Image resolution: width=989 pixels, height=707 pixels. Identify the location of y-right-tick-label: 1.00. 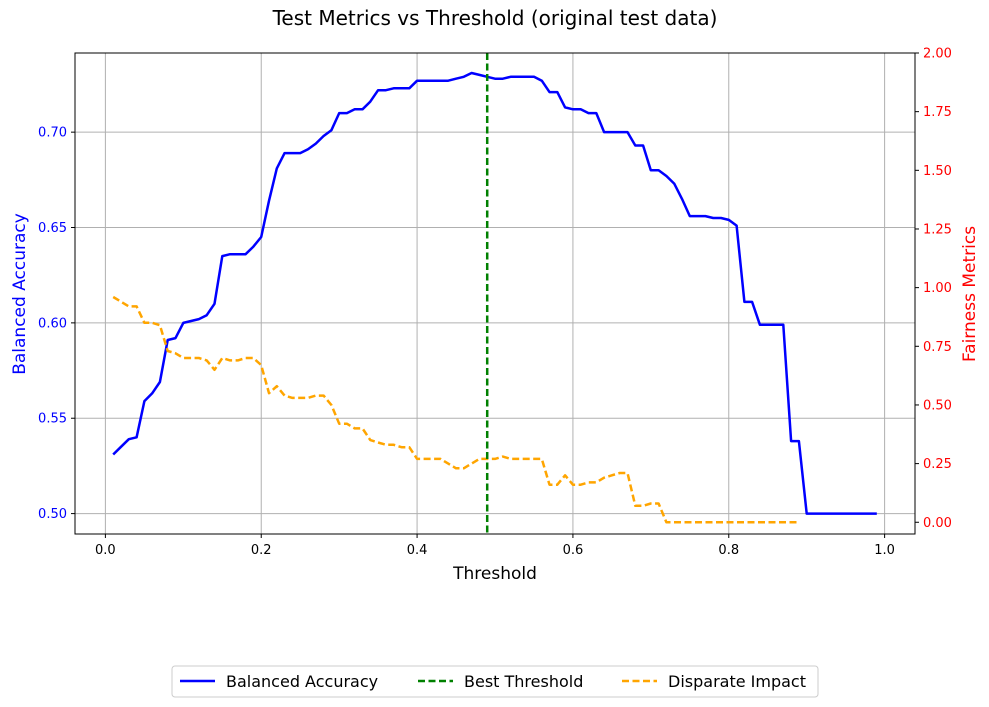
(937, 288).